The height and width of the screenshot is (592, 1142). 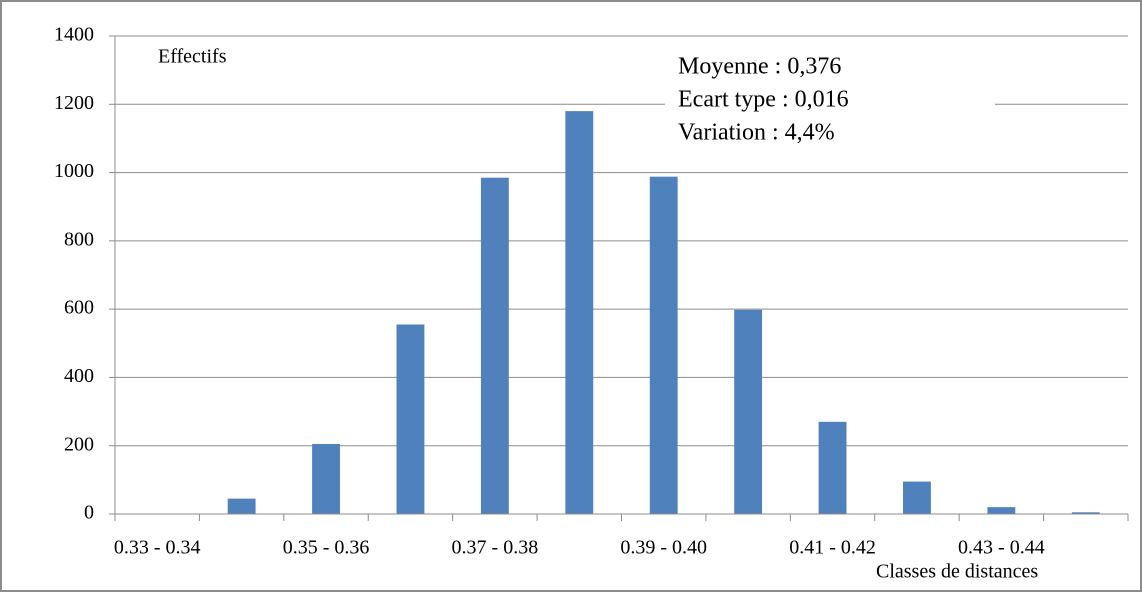 I want to click on y-tick-label: 0, so click(x=89, y=513).